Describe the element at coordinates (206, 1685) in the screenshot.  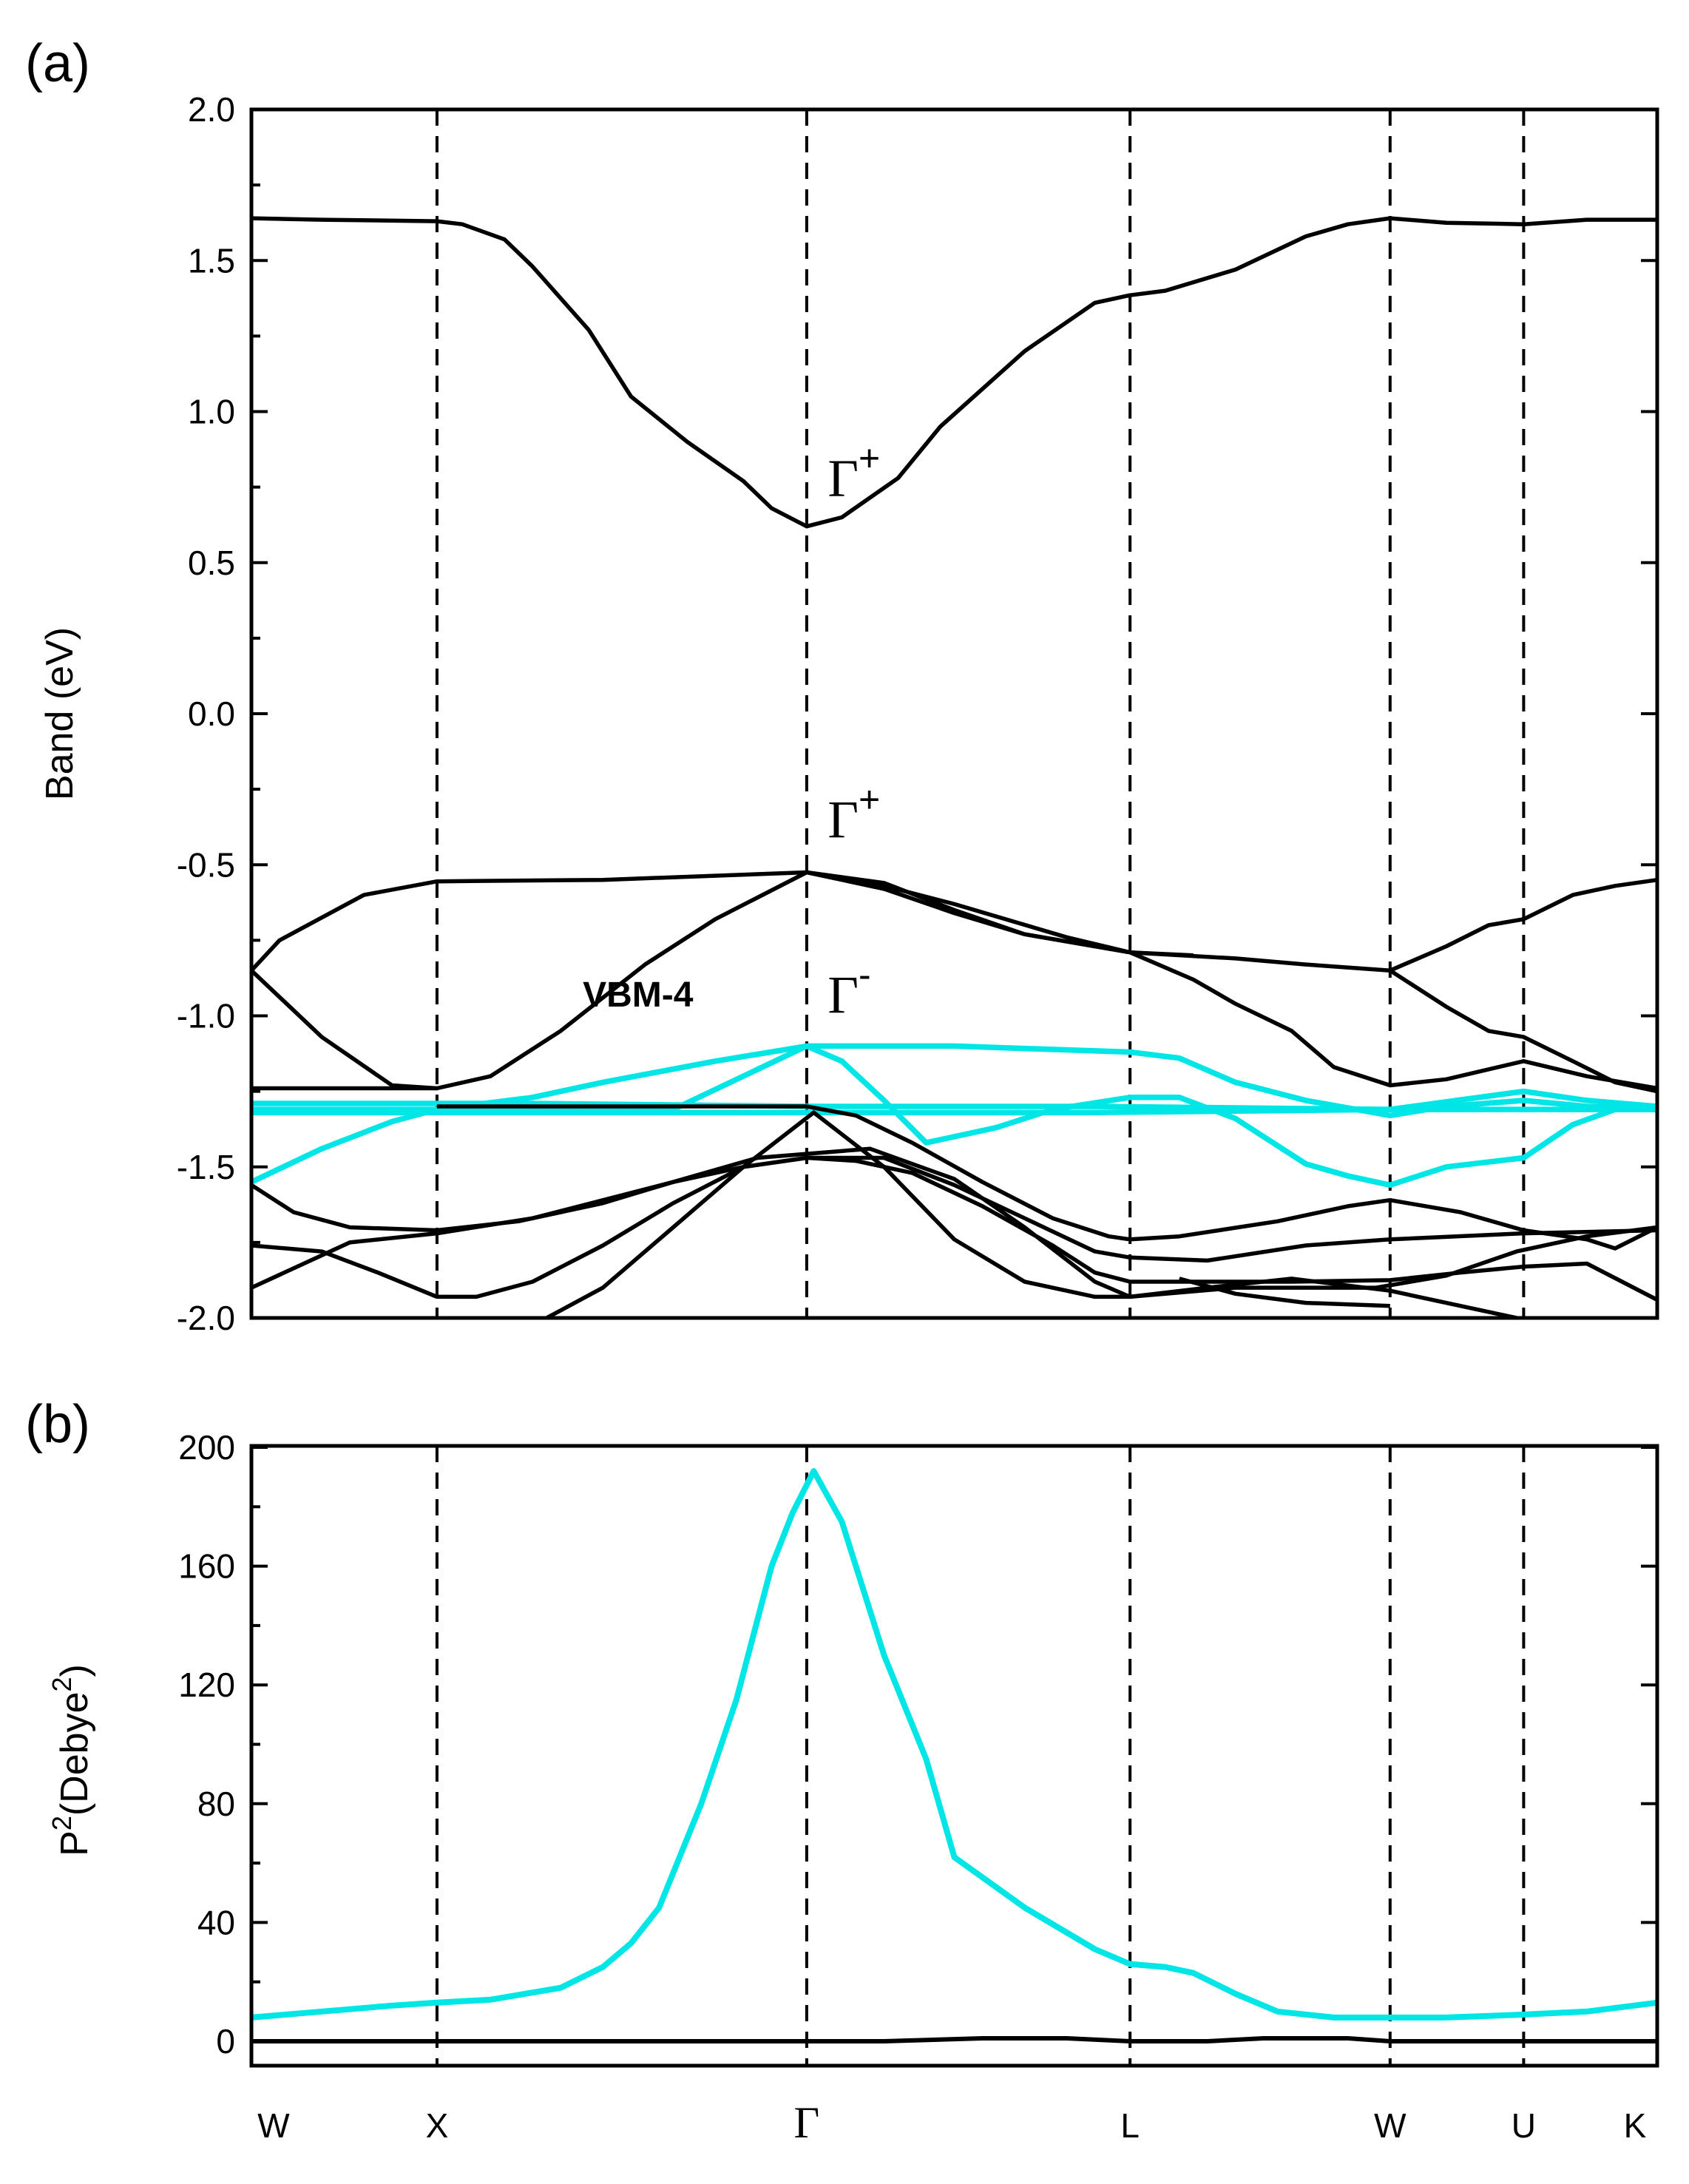
I see `ytick-label: 120` at that location.